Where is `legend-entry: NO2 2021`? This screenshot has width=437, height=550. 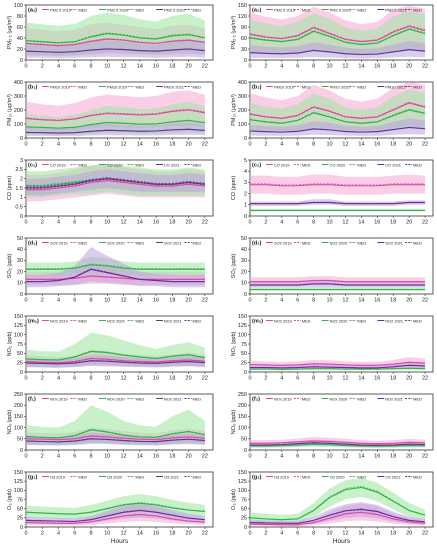 legend-entry: NO2 2021 is located at coordinates (173, 320).